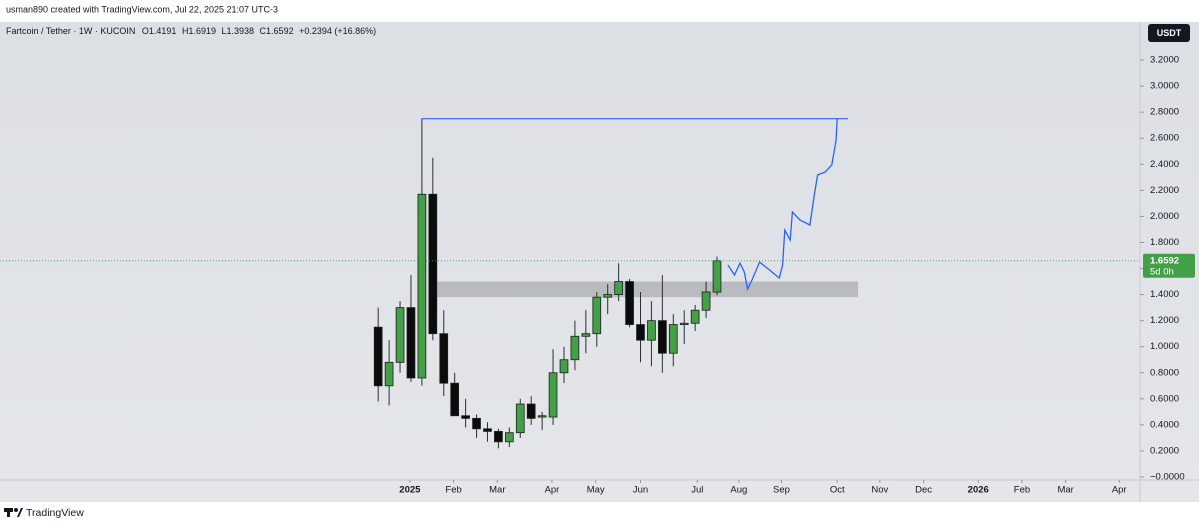 The image size is (1199, 526). Describe the element at coordinates (1164, 424) in the screenshot. I see `y-tick-label: 0.4000` at that location.